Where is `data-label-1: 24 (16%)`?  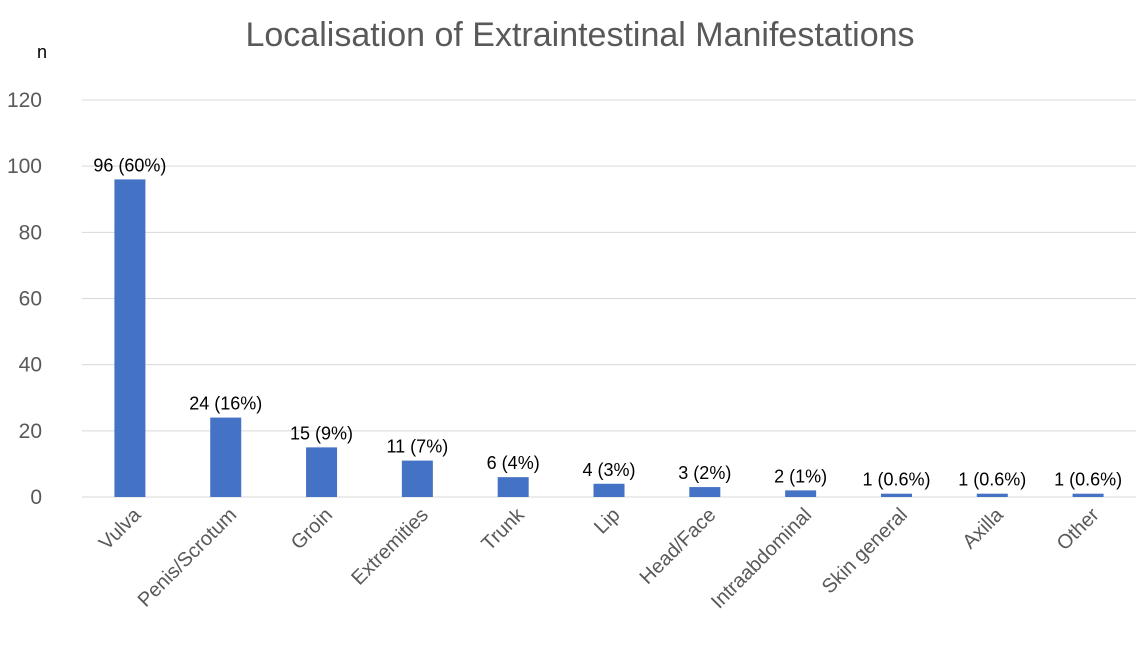 data-label-1: 24 (16%) is located at coordinates (225, 404).